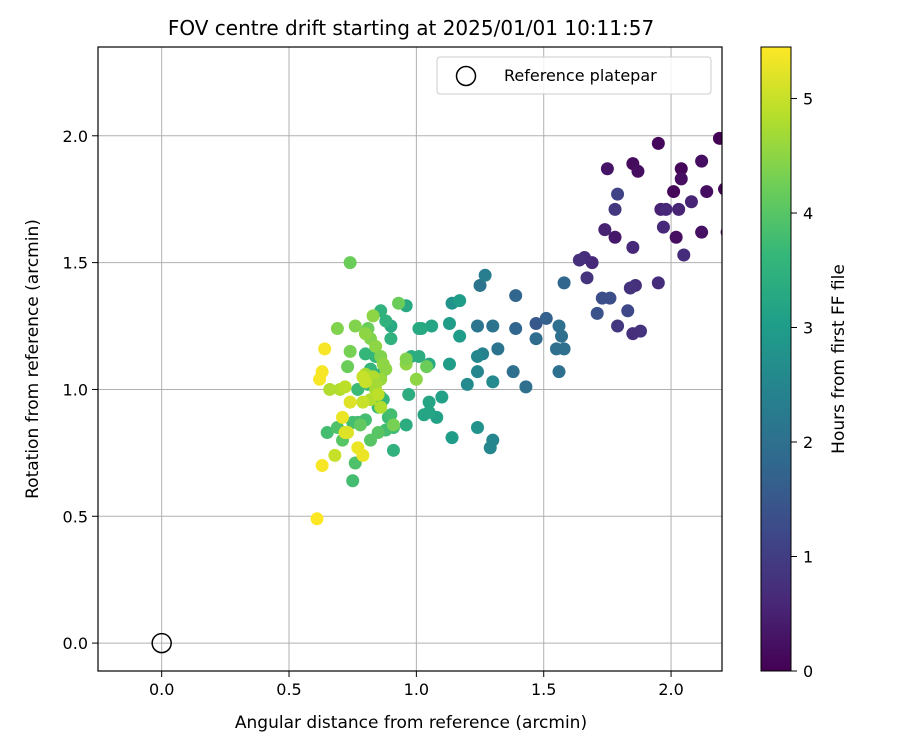 This screenshot has width=900, height=750. What do you see at coordinates (75, 516) in the screenshot?
I see `y-tick-label: 0.5` at bounding box center [75, 516].